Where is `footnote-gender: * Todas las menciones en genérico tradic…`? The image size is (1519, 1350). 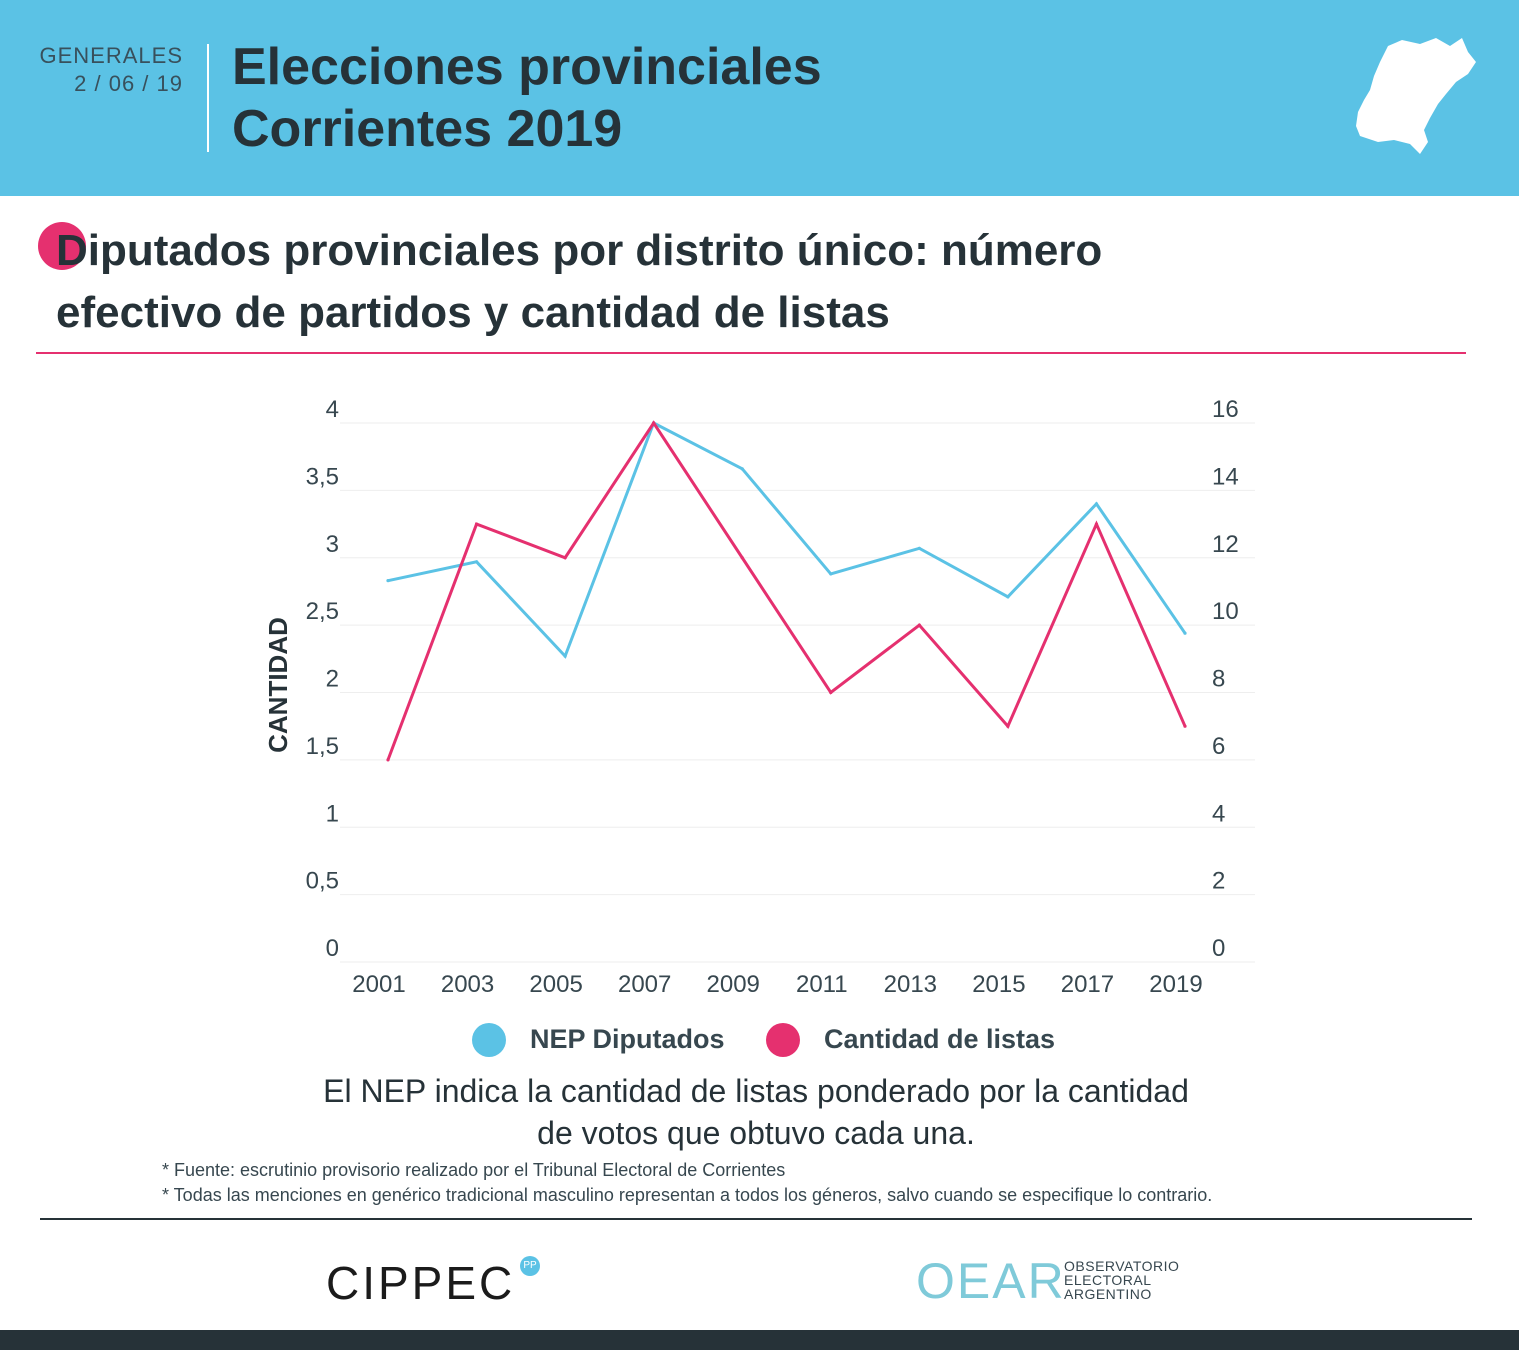
footnote-gender: * Todas las menciones en genérico tradic… is located at coordinates (687, 1195).